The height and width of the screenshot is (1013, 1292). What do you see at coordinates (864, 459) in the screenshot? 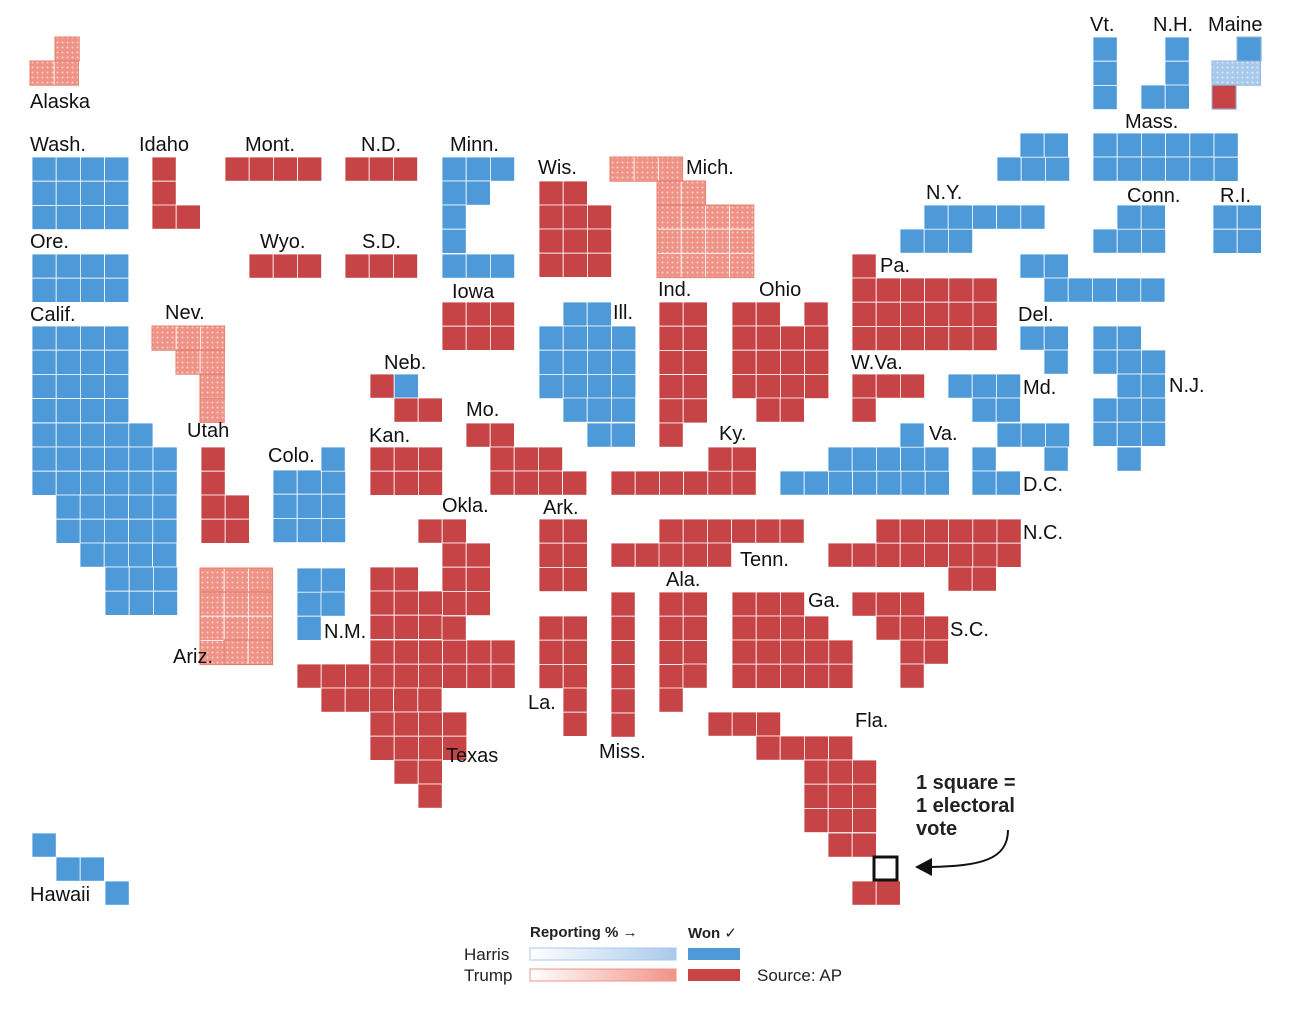
I see `state-va` at bounding box center [864, 459].